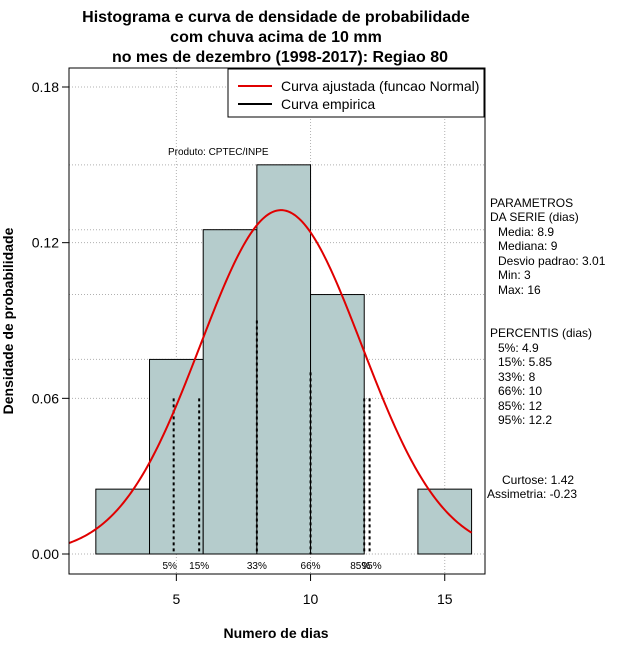 Image resolution: width=640 pixels, height=660 pixels. What do you see at coordinates (541, 333) in the screenshot?
I see `percentiles-title: PERCENTIS (dias)` at bounding box center [541, 333].